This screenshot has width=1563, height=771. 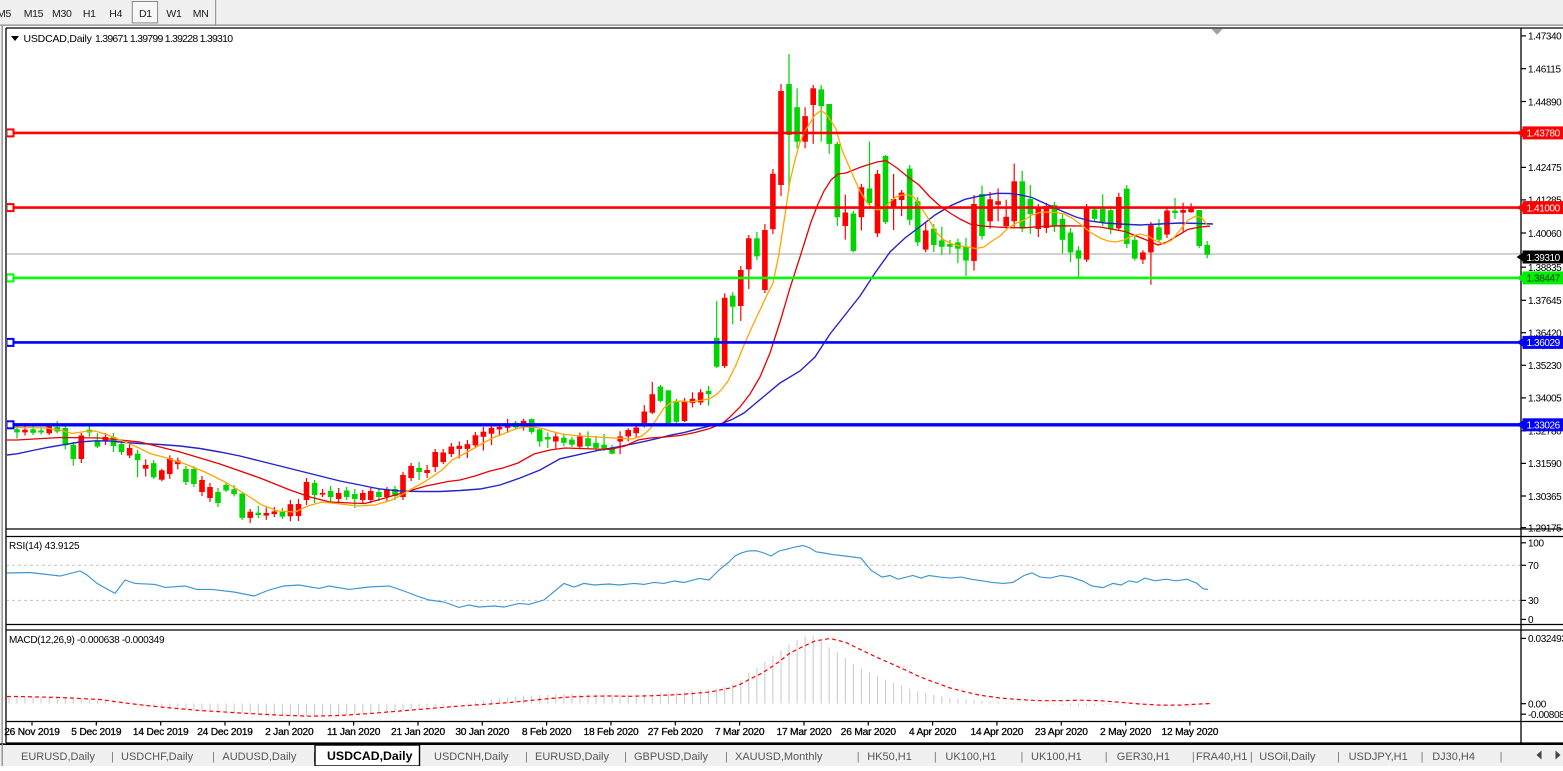 What do you see at coordinates (933, 732) in the screenshot?
I see `svg-text: 4 Apr 2020` at bounding box center [933, 732].